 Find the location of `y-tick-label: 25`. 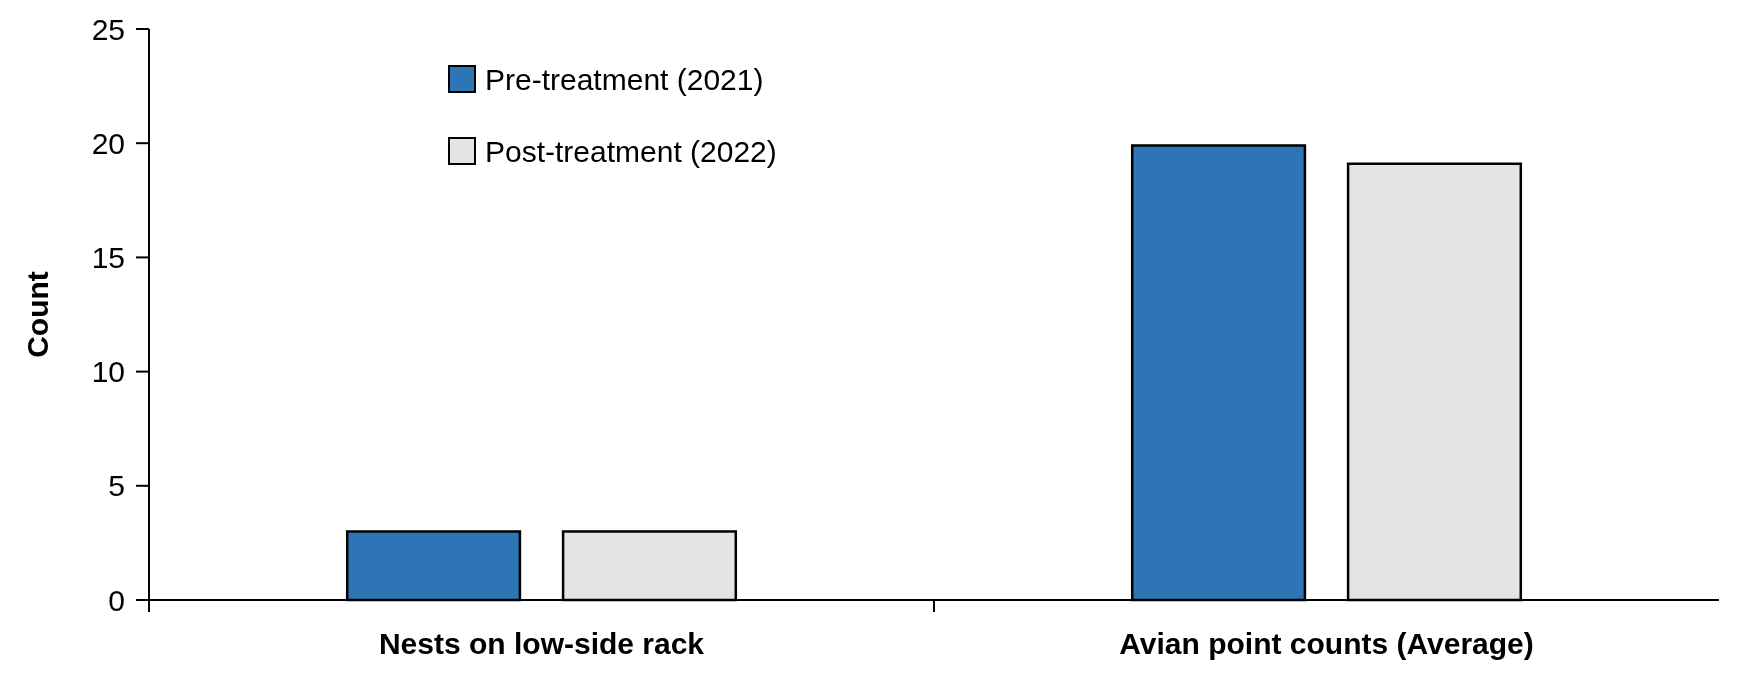

y-tick-label: 25 is located at coordinates (108, 29).